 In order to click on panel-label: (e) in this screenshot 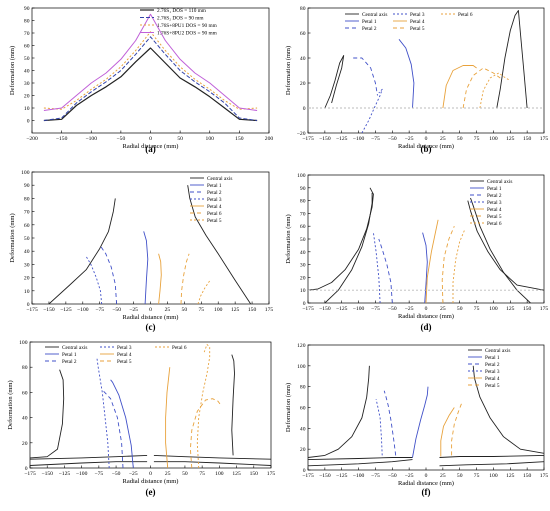, I will do `click(151, 492)`.